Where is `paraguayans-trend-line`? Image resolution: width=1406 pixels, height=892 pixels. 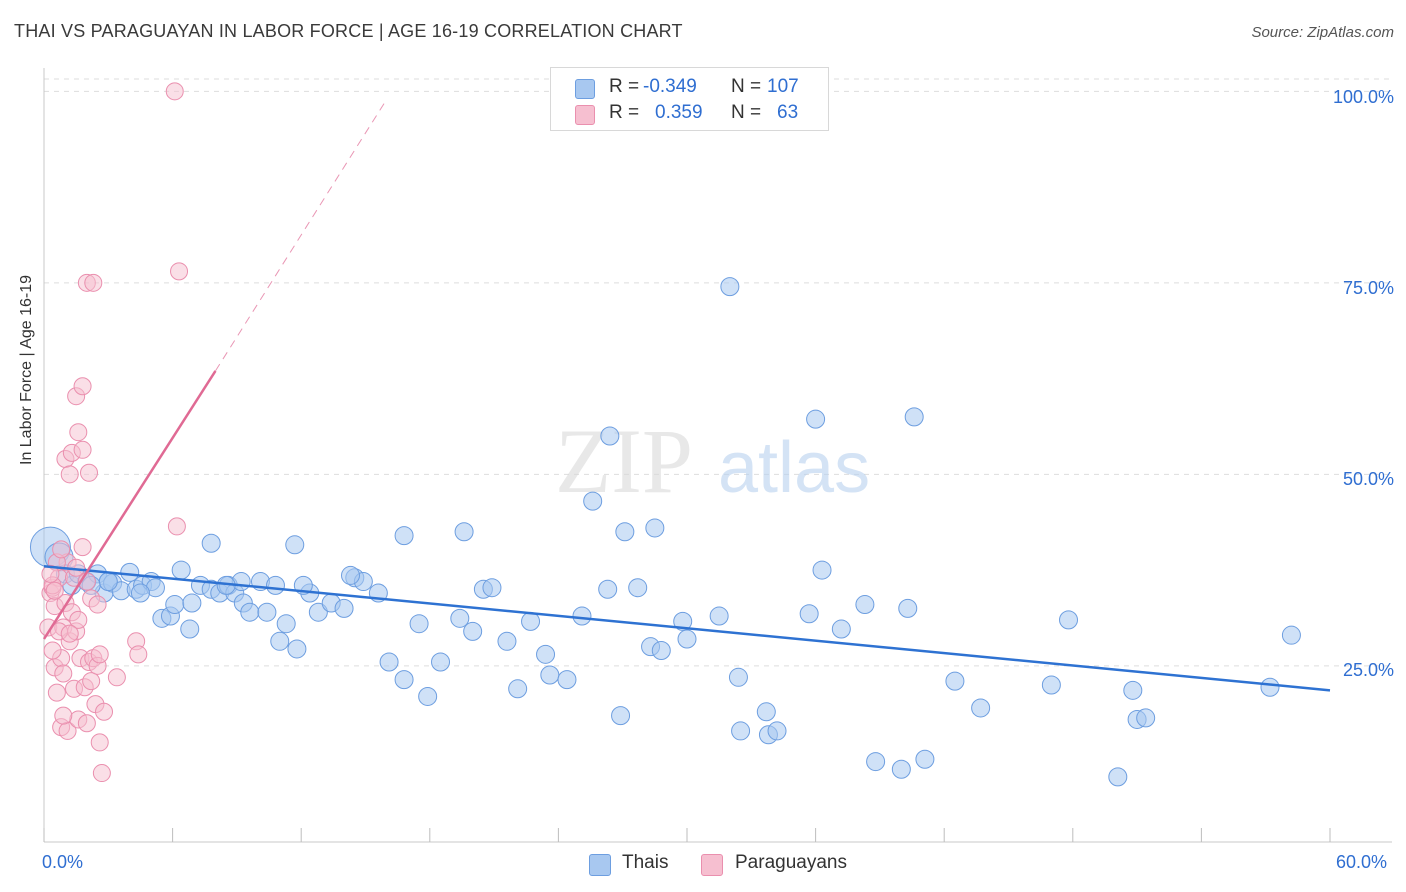 paraguayans-trend-line is located at coordinates (129, 505).